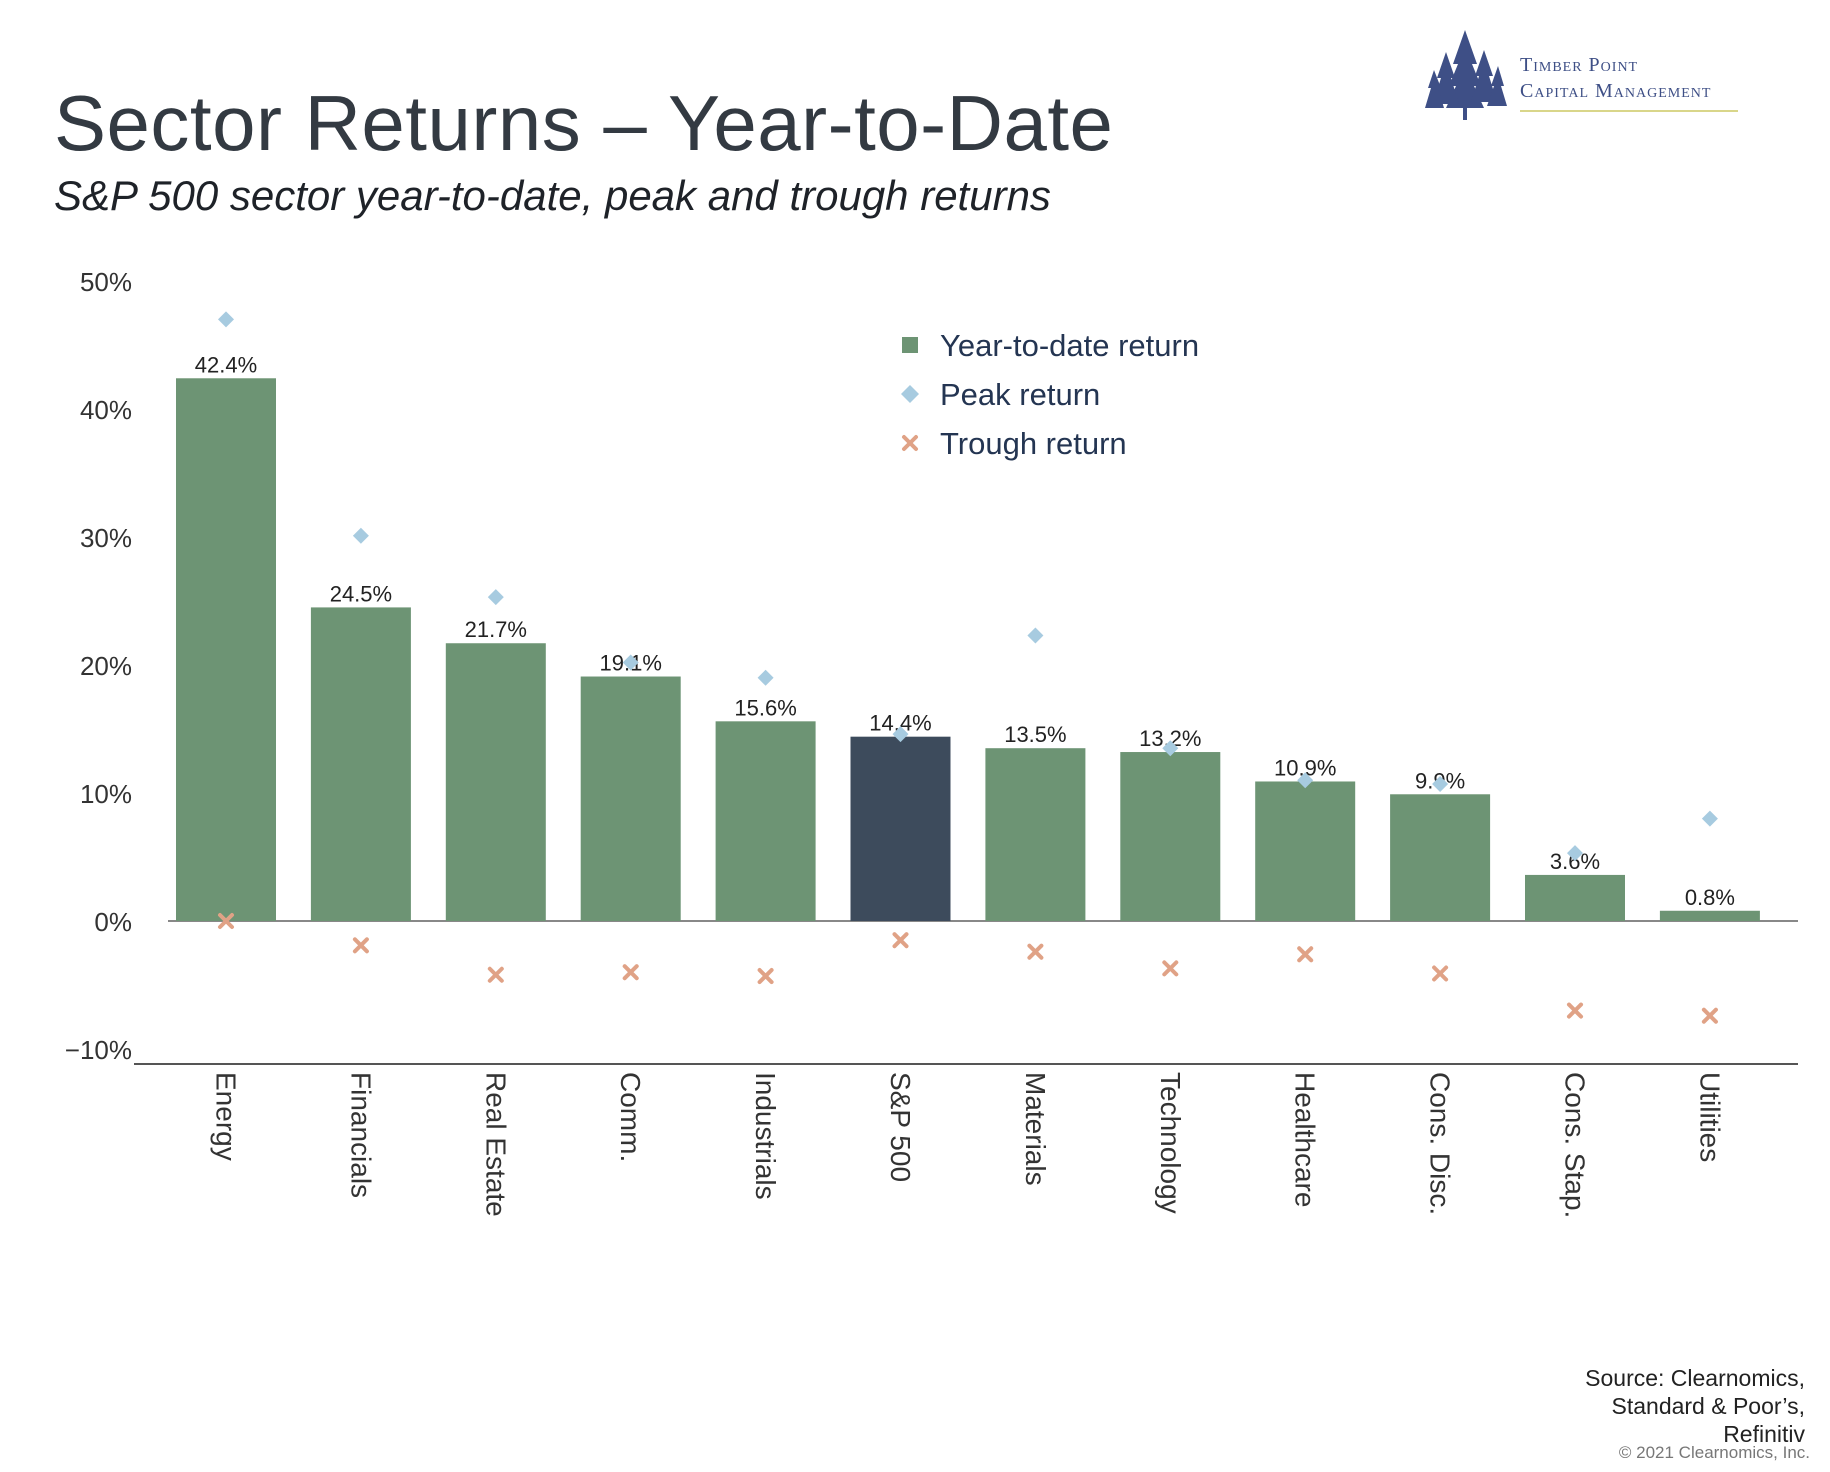 The image size is (1830, 1472). I want to click on source-line-1: Source: Clearnomics,, so click(1695, 1378).